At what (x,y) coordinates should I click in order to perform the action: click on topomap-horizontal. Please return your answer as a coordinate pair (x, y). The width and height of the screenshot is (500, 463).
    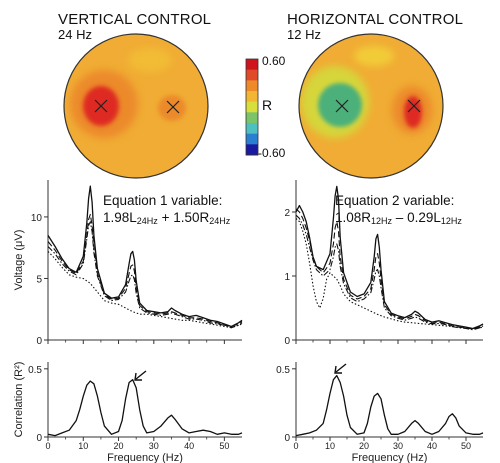
    Looking at the image, I should click on (371, 106).